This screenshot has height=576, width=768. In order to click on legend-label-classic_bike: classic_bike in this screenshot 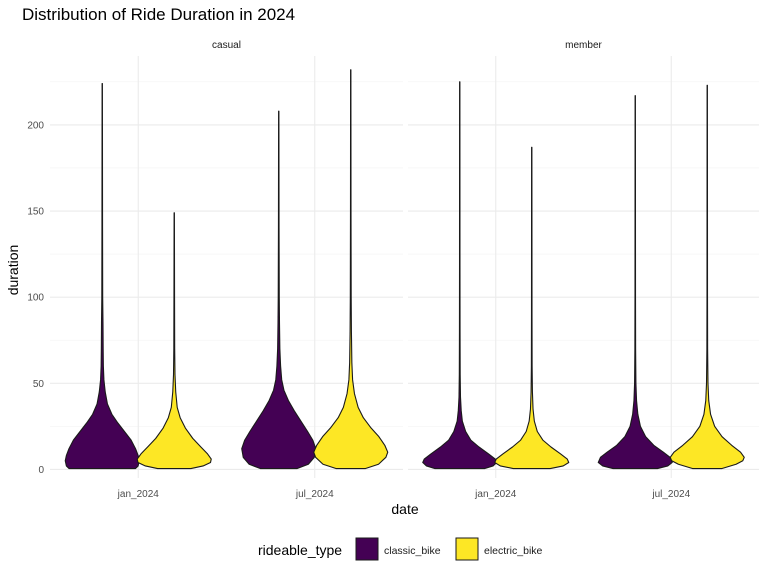, I will do `click(412, 551)`.